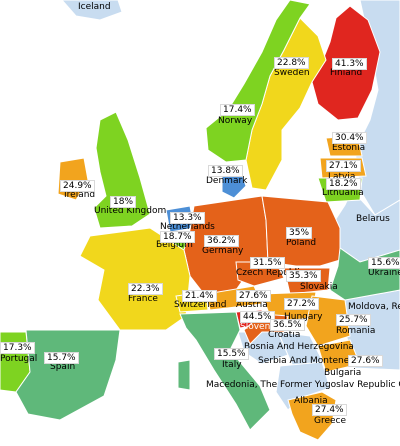 Image resolution: width=400 pixels, height=446 pixels. I want to click on country-value-norway: 17.4%, so click(237, 110).